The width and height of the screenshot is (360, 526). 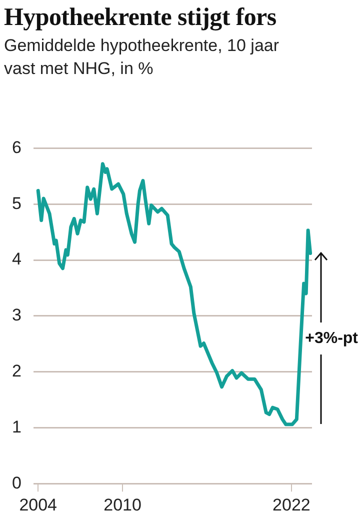 I want to click on x-tick-label: 2010, so click(x=123, y=504).